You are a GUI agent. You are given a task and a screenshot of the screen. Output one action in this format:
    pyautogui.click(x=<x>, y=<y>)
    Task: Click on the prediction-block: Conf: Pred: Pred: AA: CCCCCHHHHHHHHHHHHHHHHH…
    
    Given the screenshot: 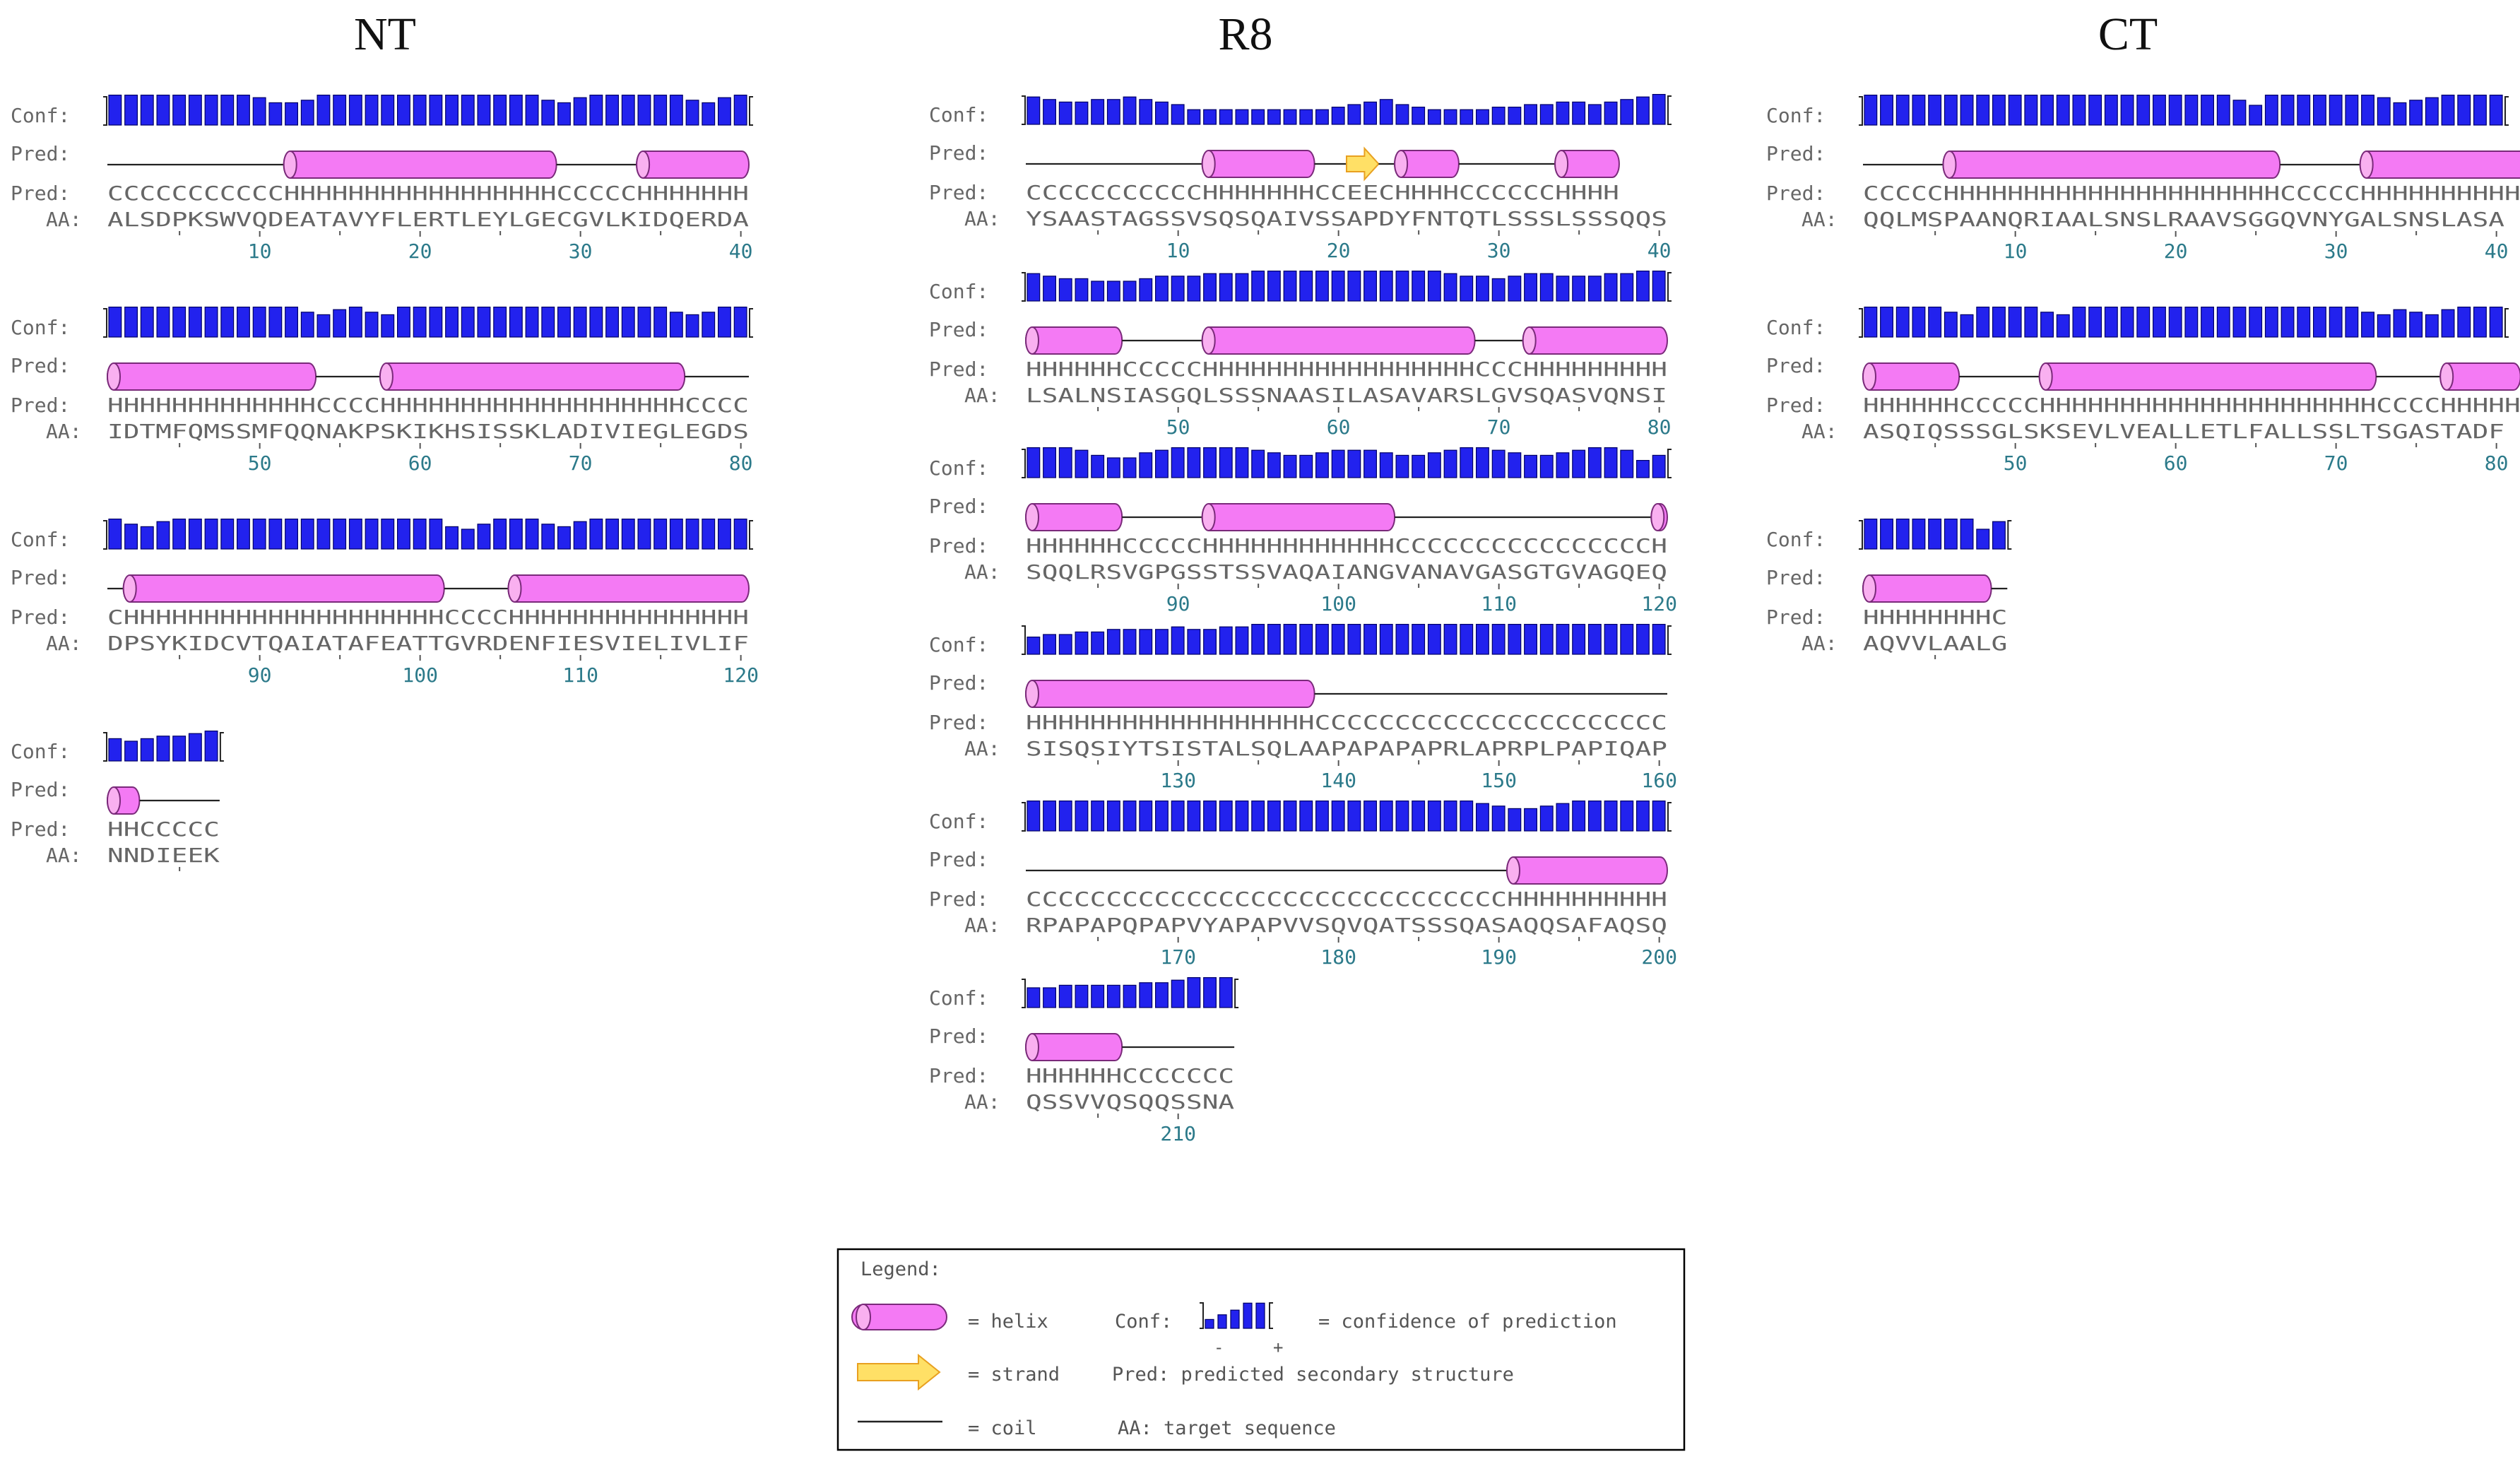 What is the action you would take?
    pyautogui.click(x=2143, y=179)
    